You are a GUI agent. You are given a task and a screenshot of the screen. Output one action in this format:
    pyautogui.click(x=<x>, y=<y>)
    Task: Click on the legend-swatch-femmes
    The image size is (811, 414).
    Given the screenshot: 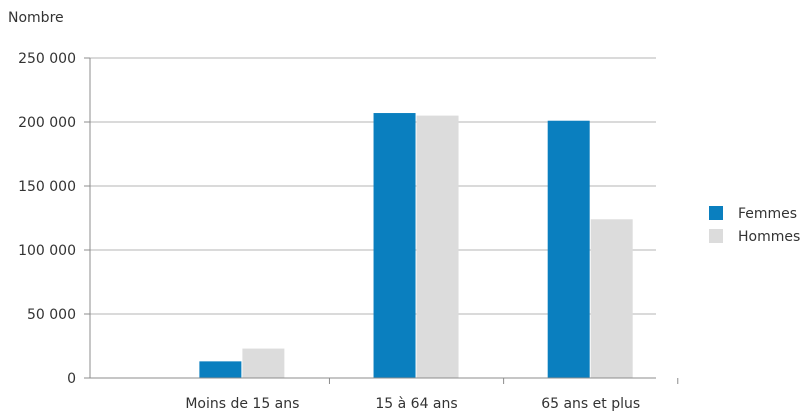 What is the action you would take?
    pyautogui.click(x=716, y=213)
    